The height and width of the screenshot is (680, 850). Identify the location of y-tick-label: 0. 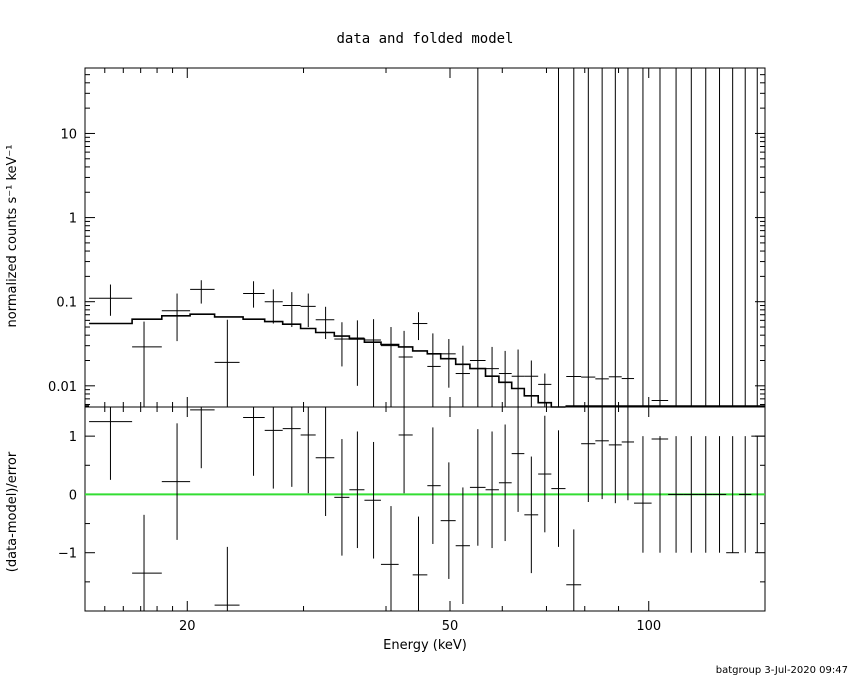
(73, 495).